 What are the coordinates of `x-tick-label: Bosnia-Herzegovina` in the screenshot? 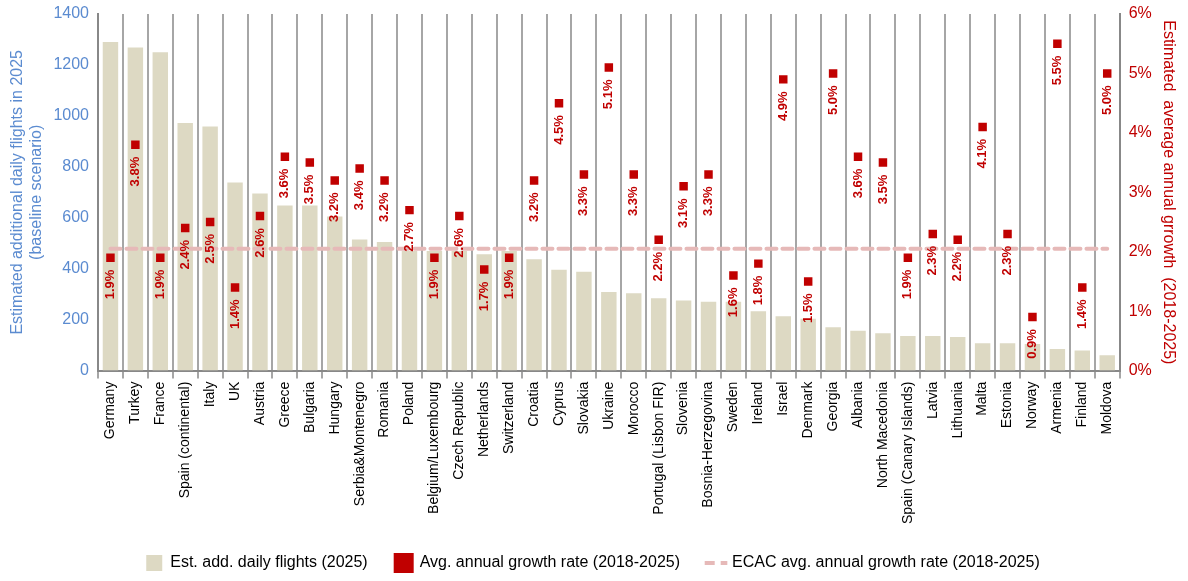 It's located at (707, 444).